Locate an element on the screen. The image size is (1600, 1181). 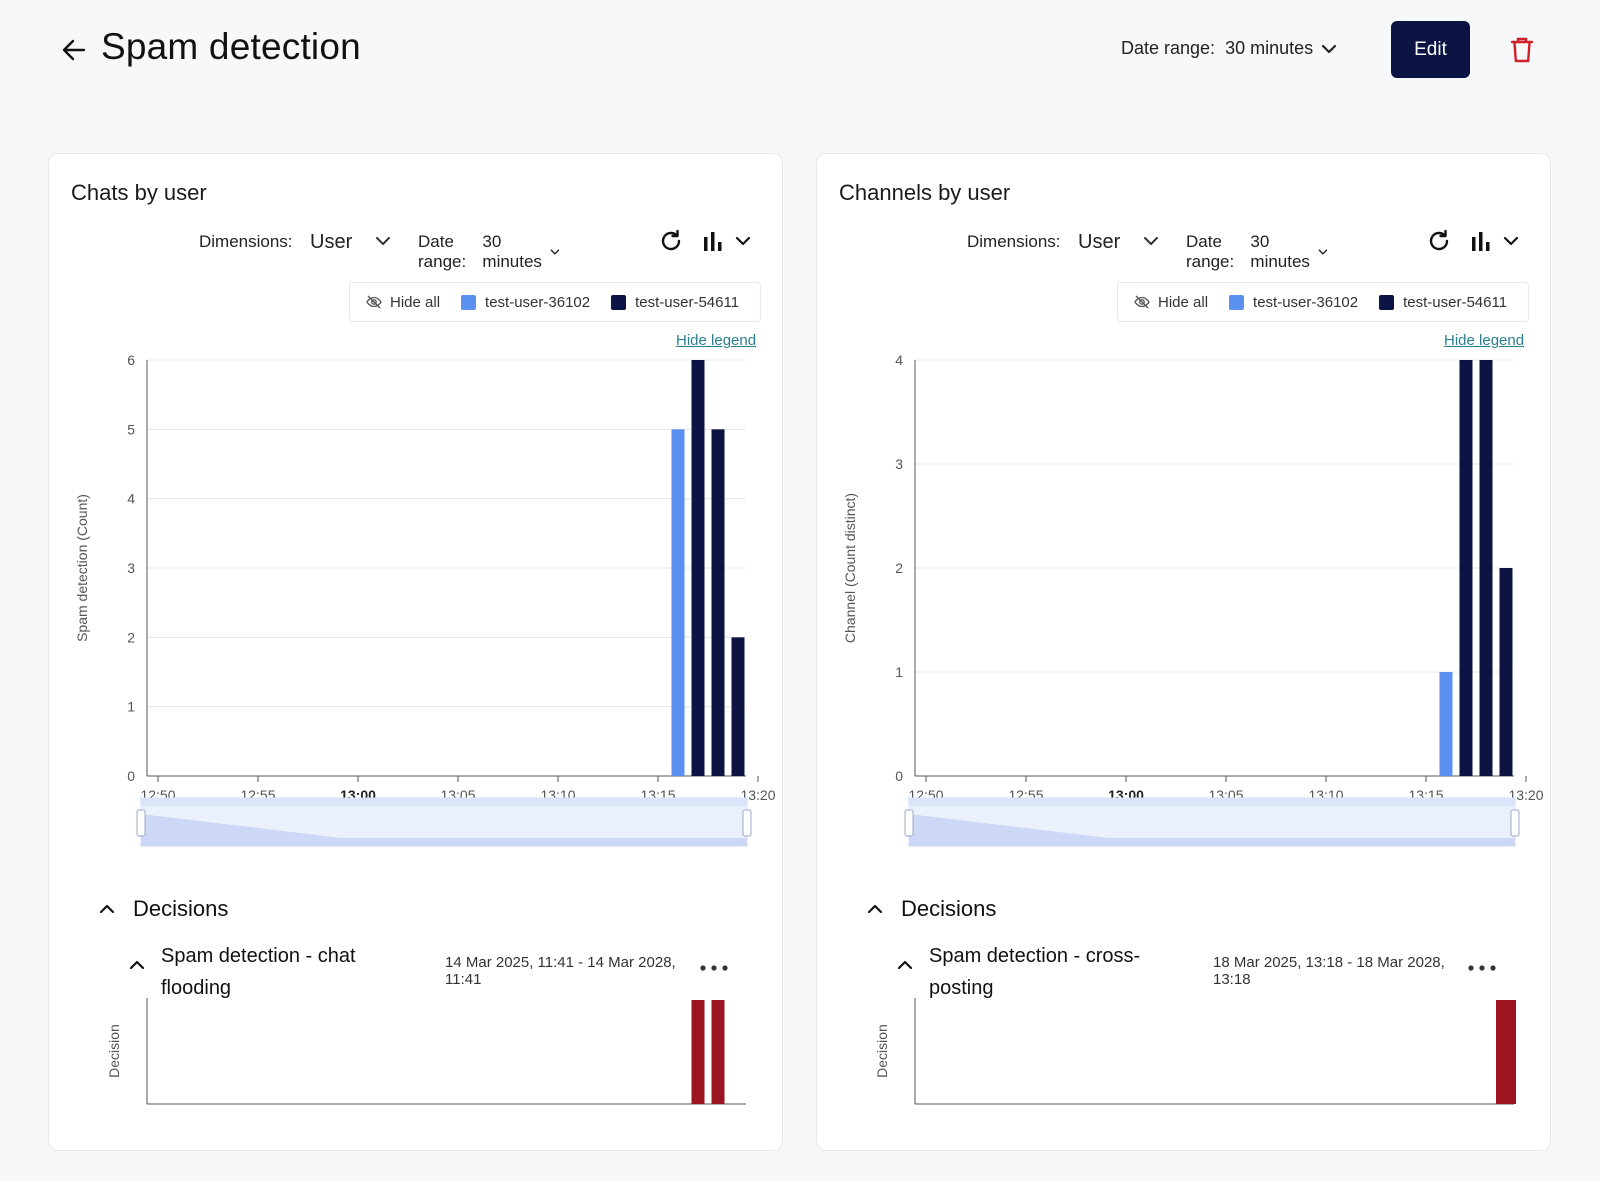
rule-name: Spam detection - chat flooding is located at coordinates (258, 972).